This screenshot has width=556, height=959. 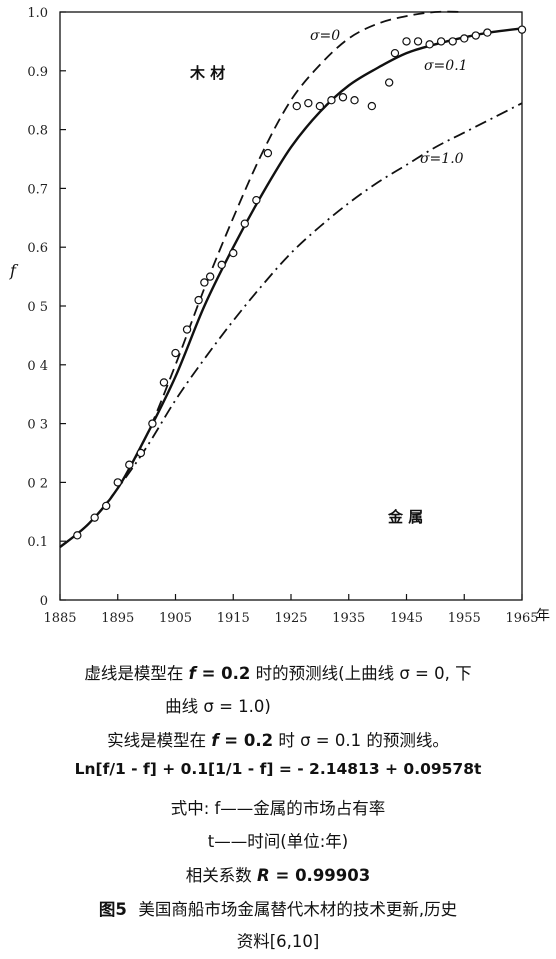 I want to click on caption-line-3: 实线是模型在 f = 0.2 时 σ = 0.1 的预测线。, so click(x=278, y=740).